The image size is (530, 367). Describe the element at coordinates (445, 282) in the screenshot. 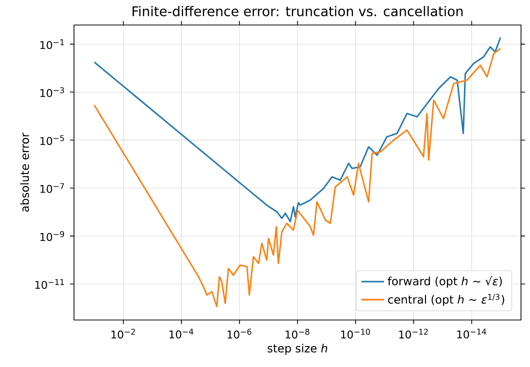

I see `legend-label: forward (opt h ~ √ε)` at that location.